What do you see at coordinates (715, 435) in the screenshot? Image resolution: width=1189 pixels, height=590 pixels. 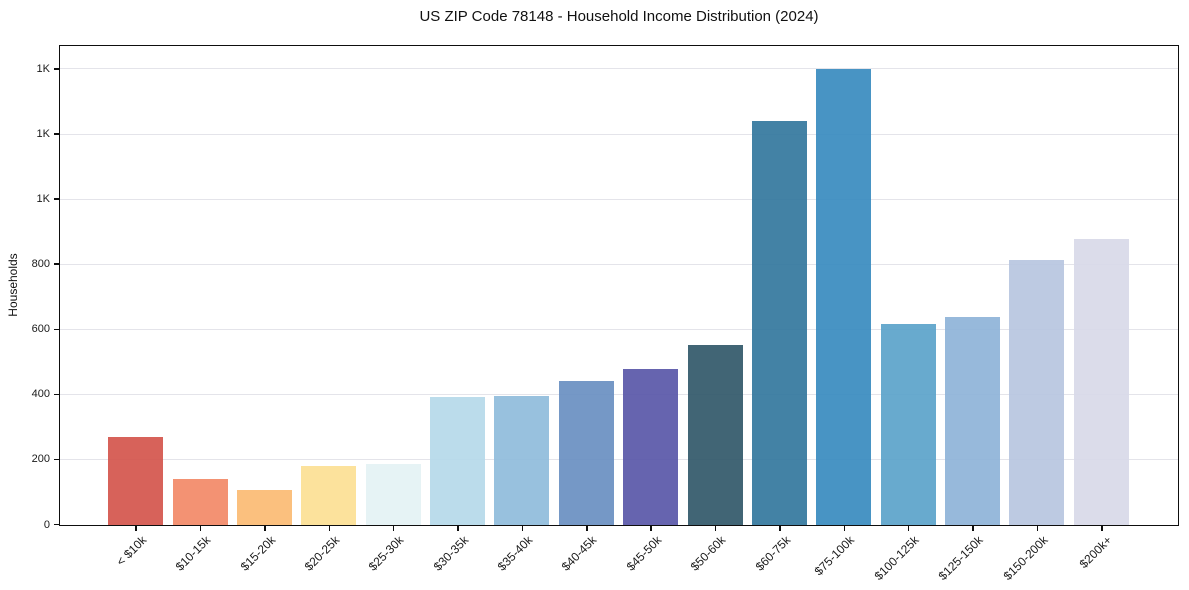 I see `bar-50-60k` at bounding box center [715, 435].